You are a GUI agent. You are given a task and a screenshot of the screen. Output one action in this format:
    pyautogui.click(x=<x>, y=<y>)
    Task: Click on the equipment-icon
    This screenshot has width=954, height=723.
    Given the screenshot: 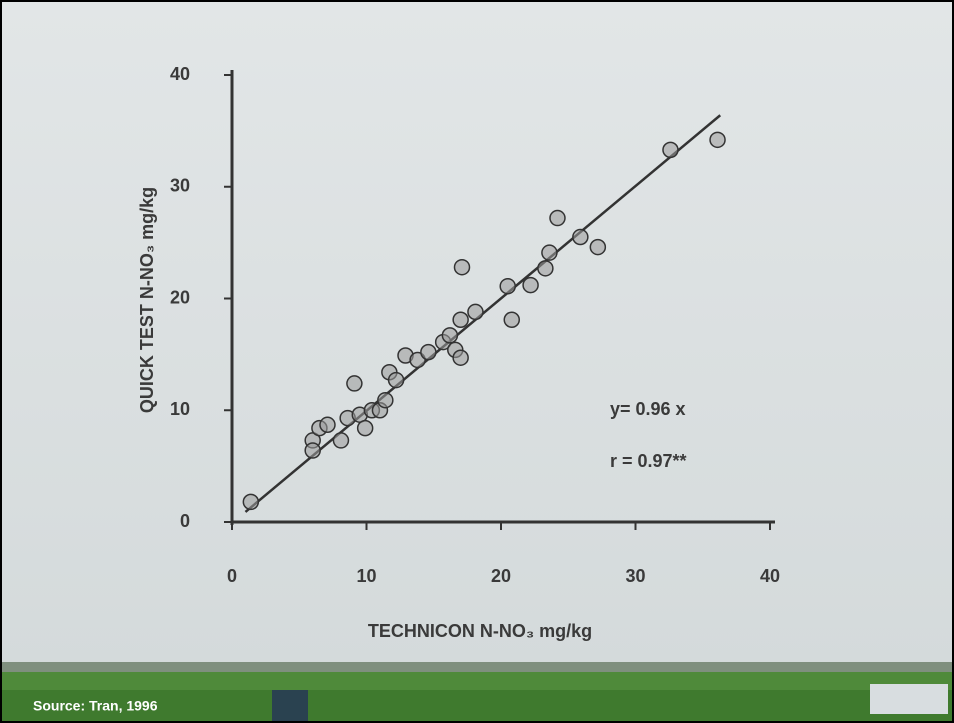 What is the action you would take?
    pyautogui.click(x=290, y=706)
    